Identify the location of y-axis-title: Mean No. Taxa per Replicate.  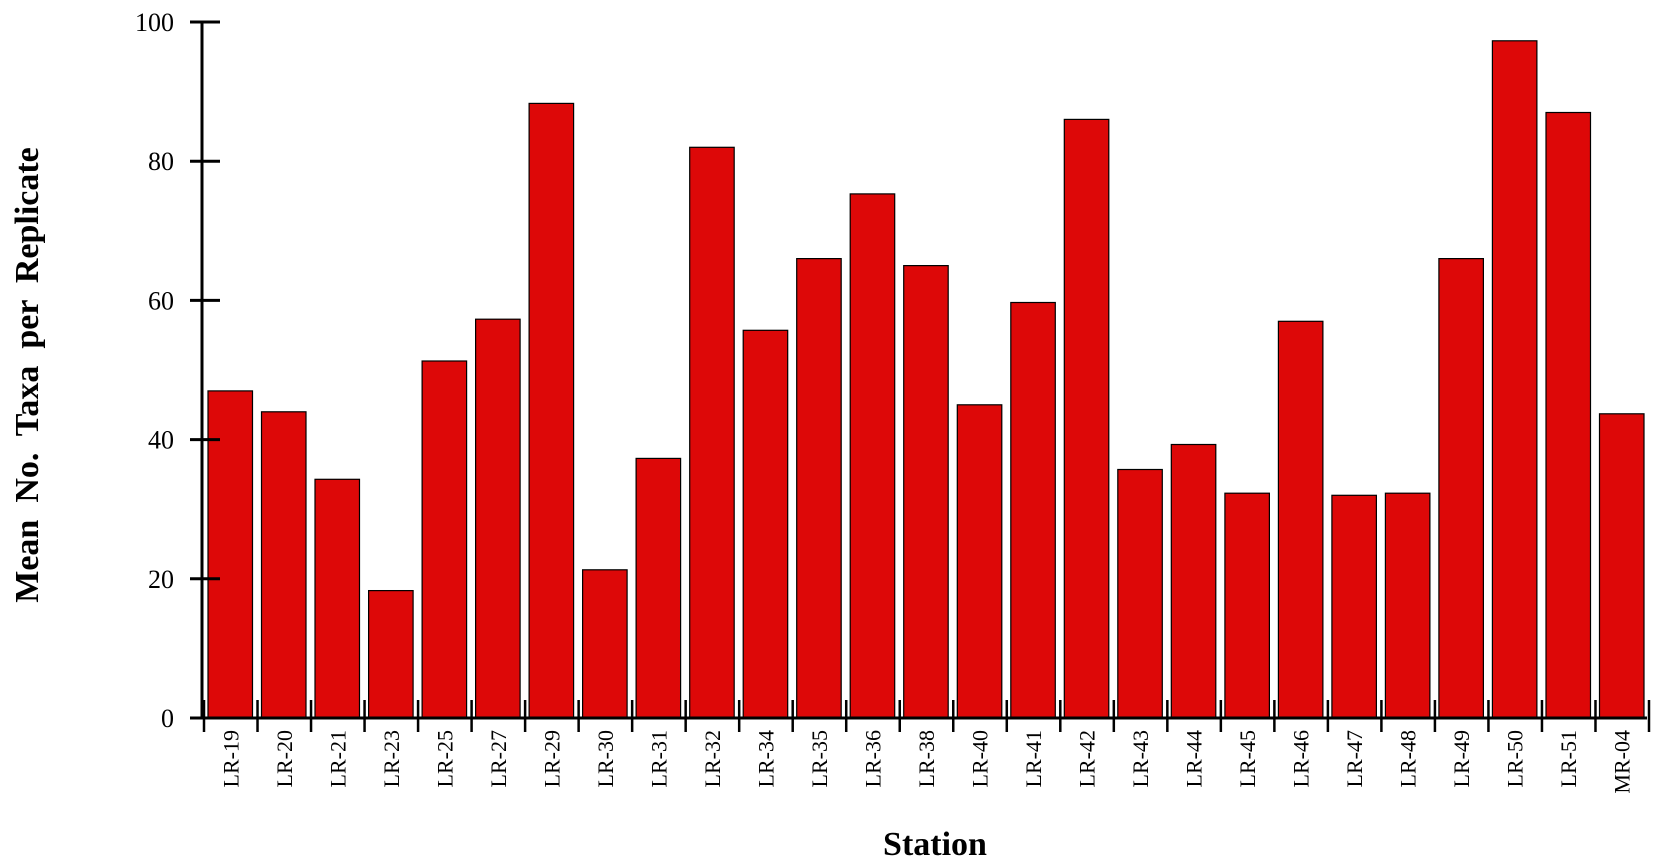
(27, 375).